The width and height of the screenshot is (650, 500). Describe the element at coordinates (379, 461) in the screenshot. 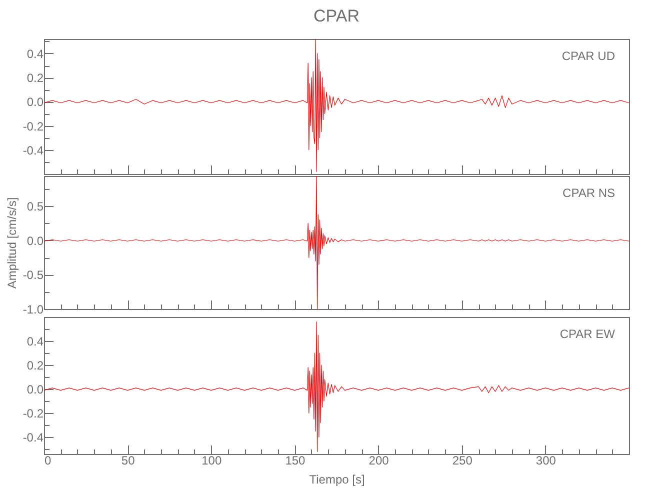

I see `x-tick-label: 200` at that location.